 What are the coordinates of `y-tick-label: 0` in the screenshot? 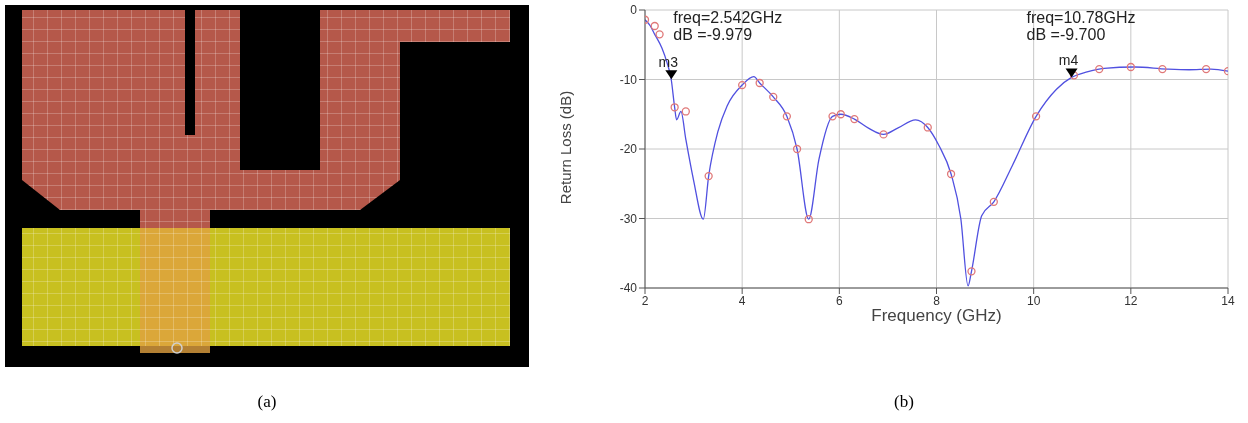 It's located at (634, 10).